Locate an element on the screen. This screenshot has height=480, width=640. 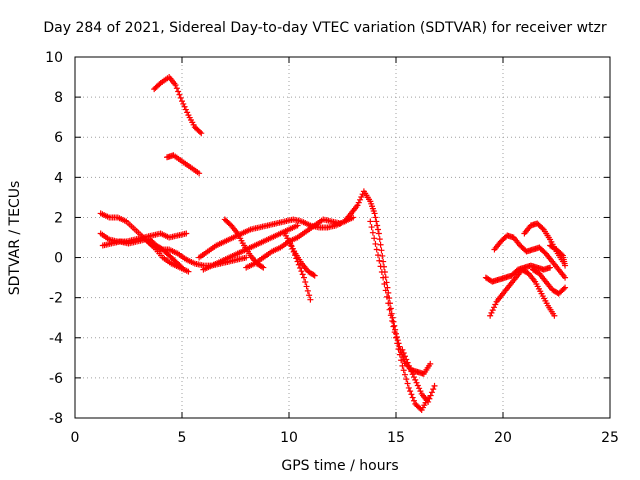
x-tick-label: 5 is located at coordinates (182, 438).